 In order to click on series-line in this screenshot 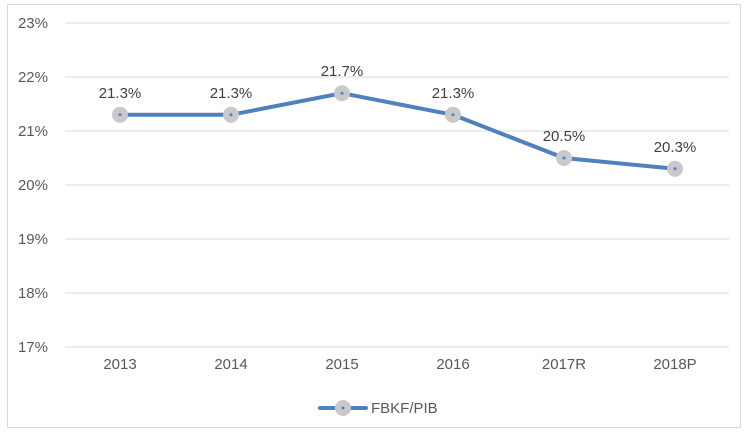, I will do `click(397, 131)`.